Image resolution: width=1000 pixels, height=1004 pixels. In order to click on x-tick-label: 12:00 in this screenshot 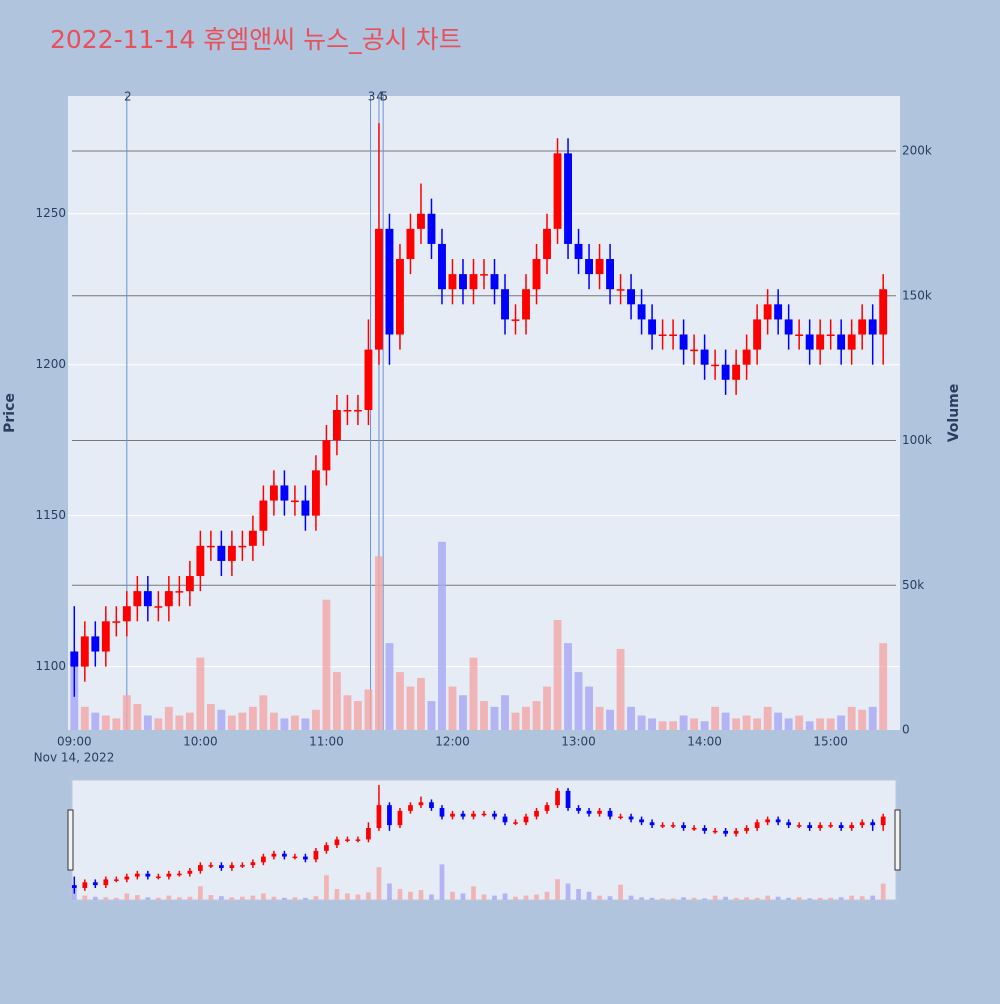, I will do `click(452, 742)`.